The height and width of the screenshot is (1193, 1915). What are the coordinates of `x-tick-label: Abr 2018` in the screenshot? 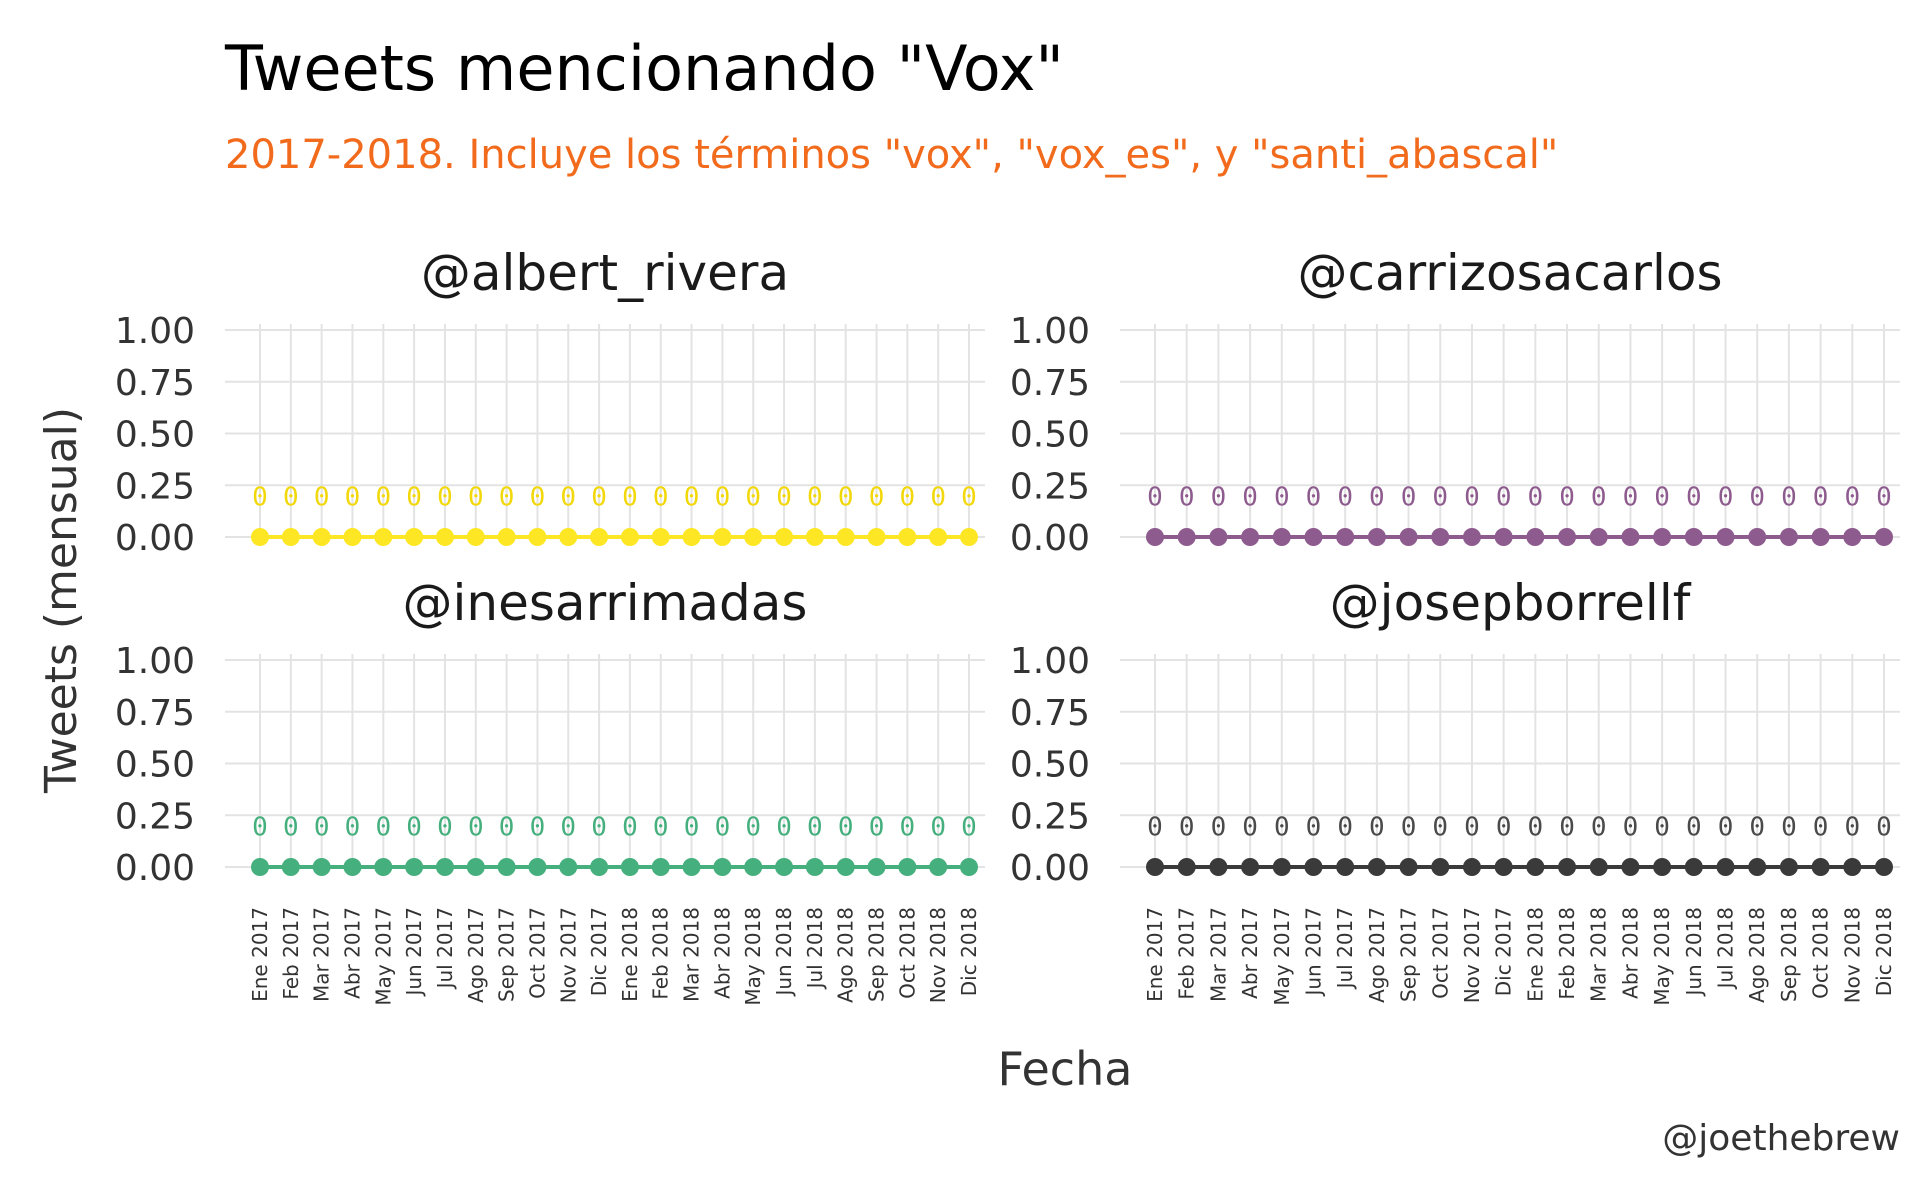 It's located at (1630, 953).